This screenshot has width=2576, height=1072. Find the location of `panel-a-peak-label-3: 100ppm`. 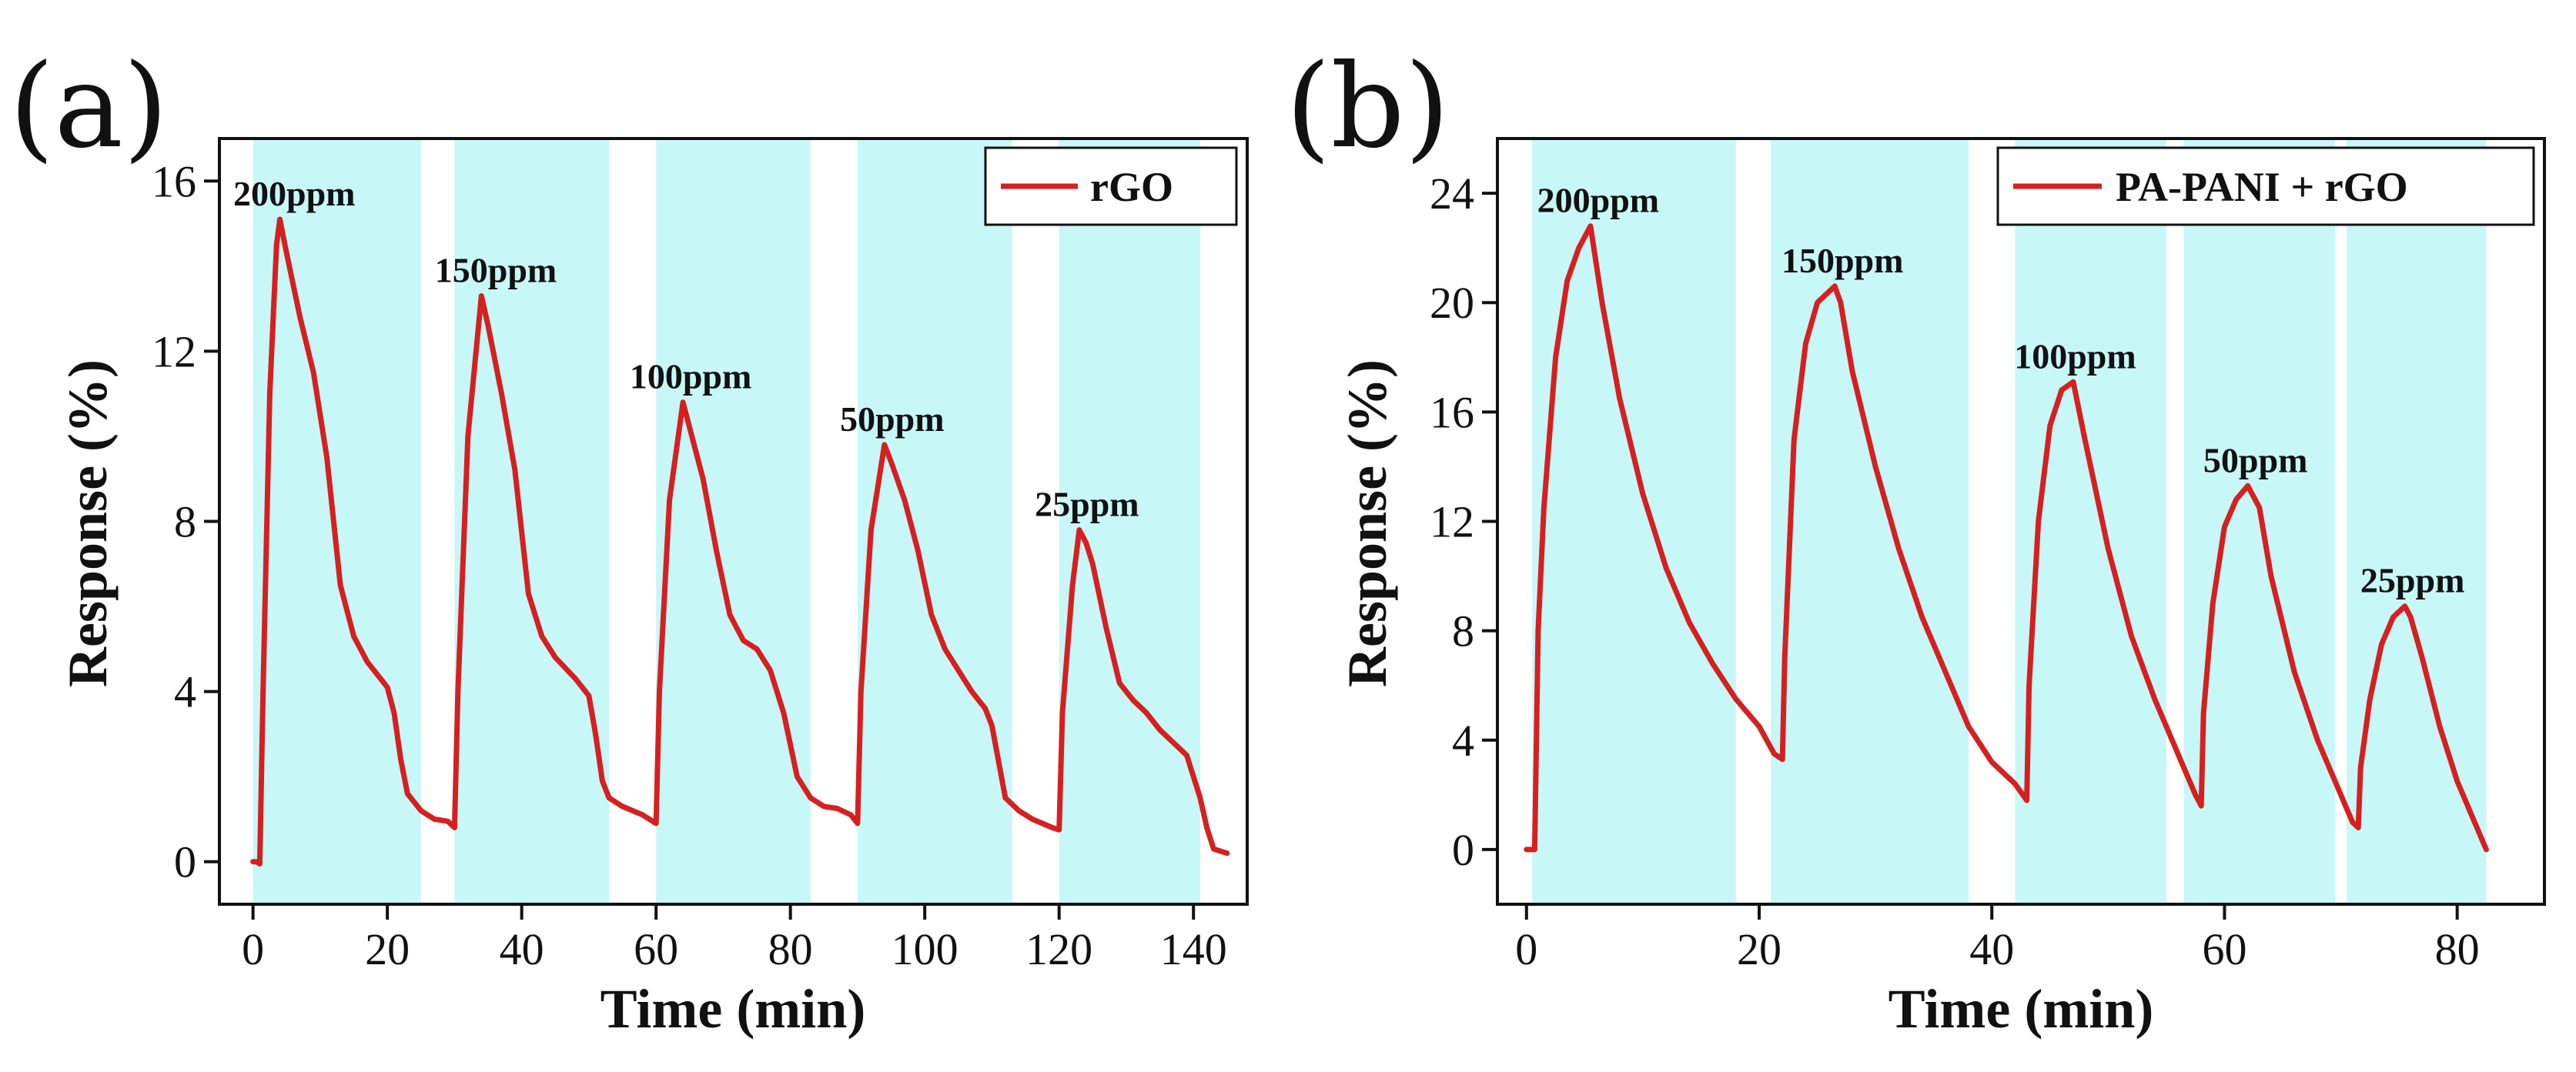

panel-a-peak-label-3: 100ppm is located at coordinates (691, 376).